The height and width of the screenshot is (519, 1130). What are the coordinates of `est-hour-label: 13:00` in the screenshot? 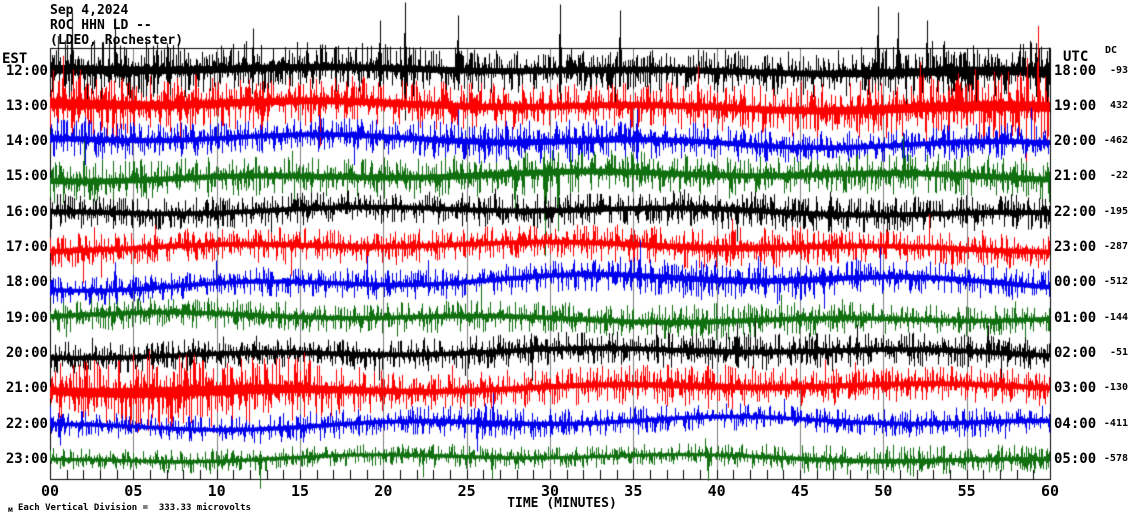 It's located at (26, 105).